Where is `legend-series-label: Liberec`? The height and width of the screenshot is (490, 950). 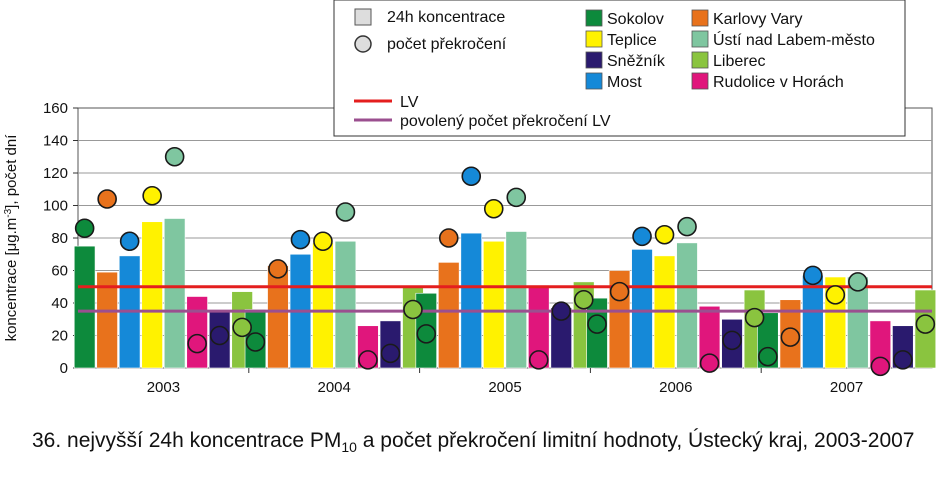
legend-series-label: Liberec is located at coordinates (739, 61).